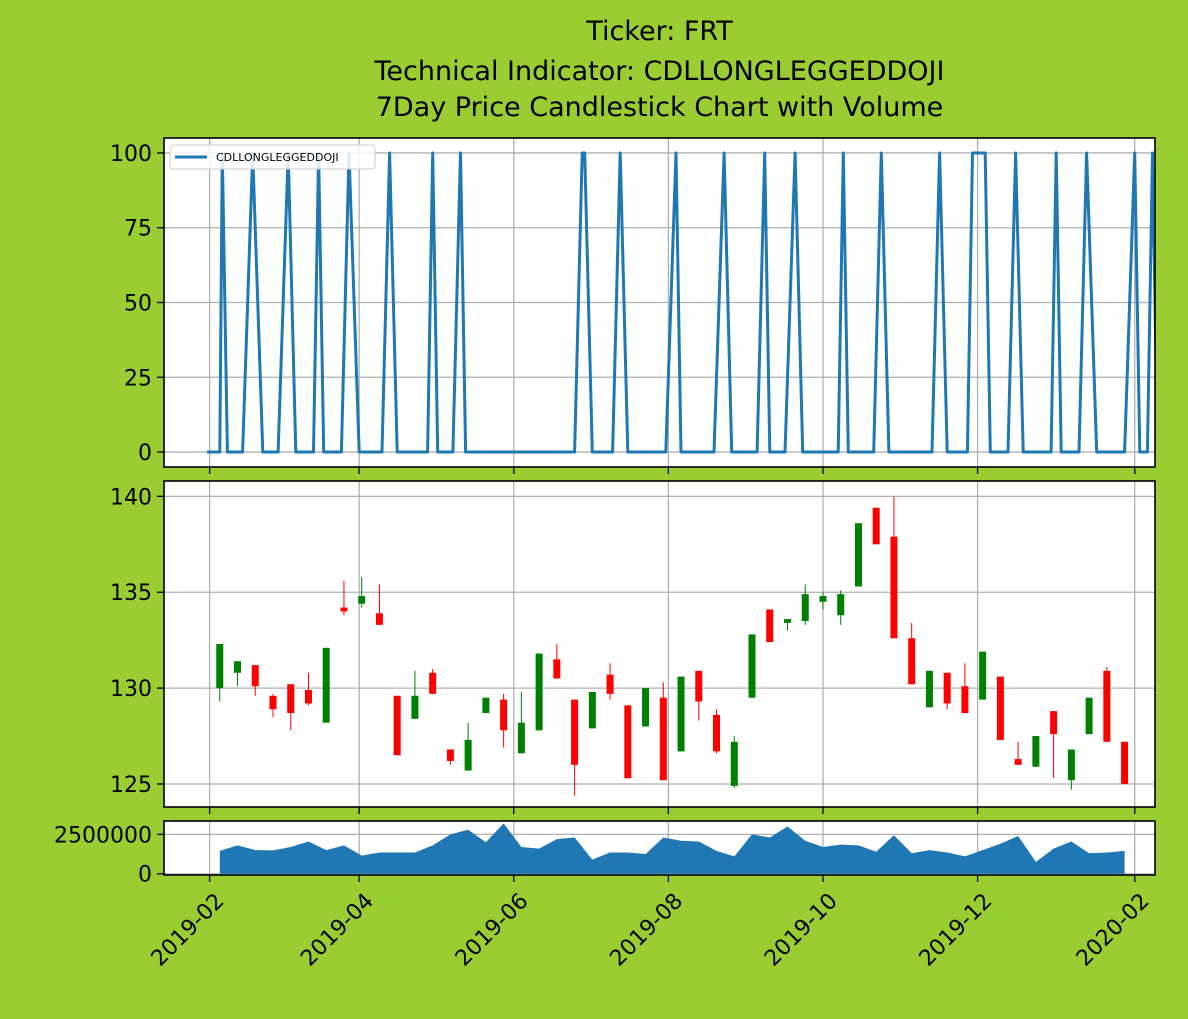 This screenshot has width=1188, height=1019. I want to click on x-tick-label: 2019-06, so click(492, 930).